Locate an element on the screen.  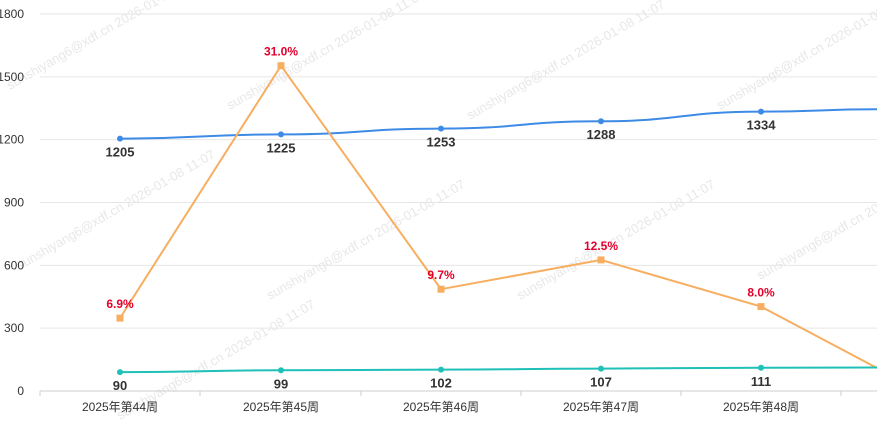
data-label: 1225 is located at coordinates (281, 147).